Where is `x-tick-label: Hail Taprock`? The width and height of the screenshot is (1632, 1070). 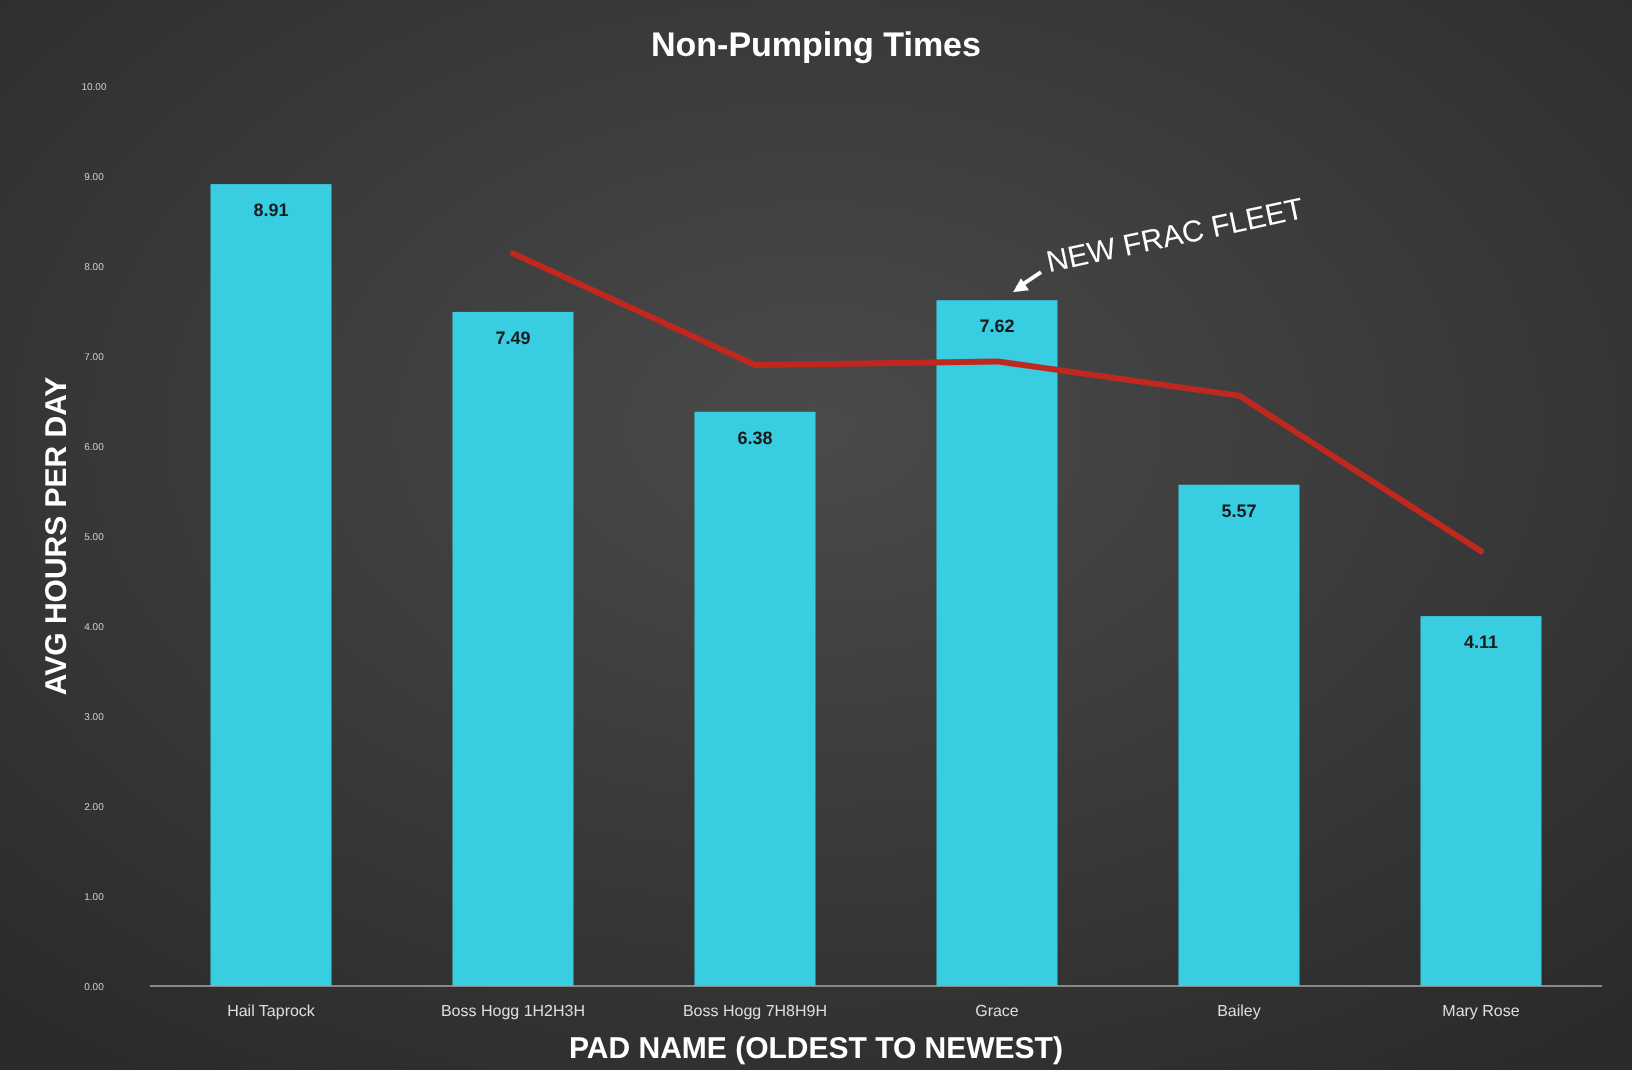
x-tick-label: Hail Taprock is located at coordinates (272, 1011).